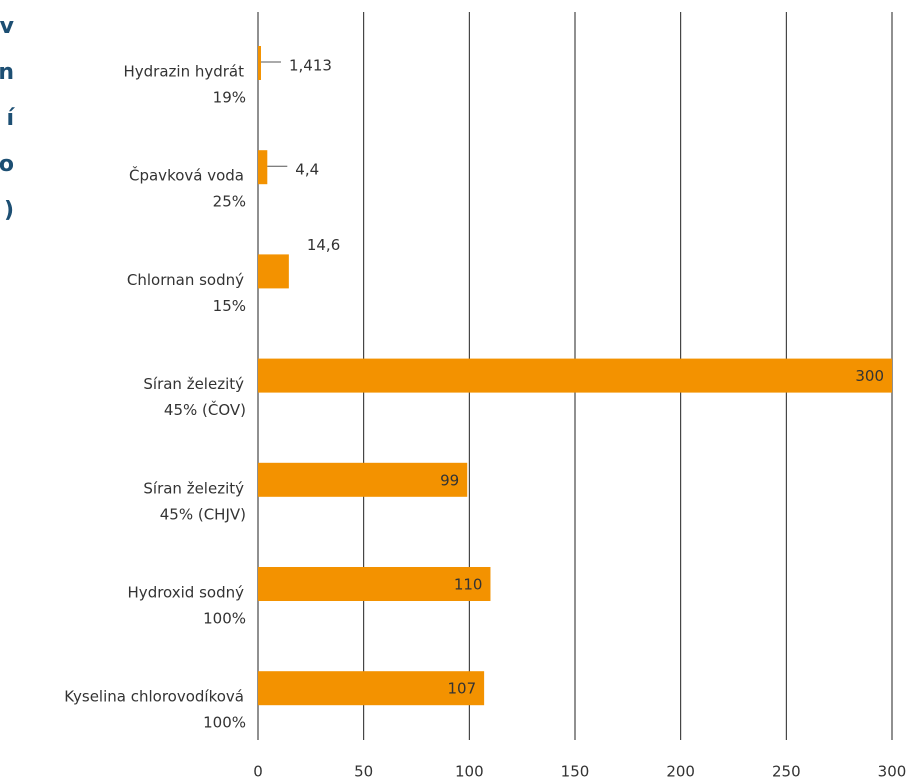 Image resolution: width=912 pixels, height=780 pixels. I want to click on y-tick-label: Hydrazin hydrát, so click(184, 72).